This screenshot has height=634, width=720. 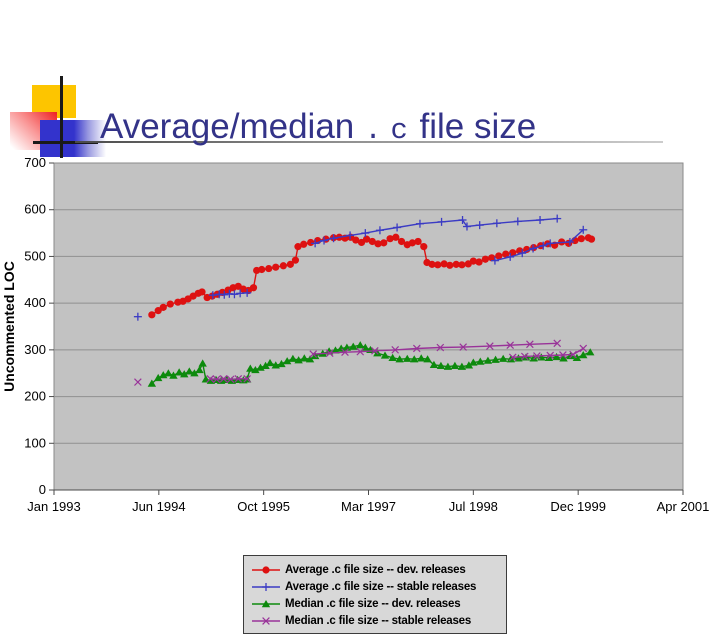 I want to click on legend-item: Median .c file size -- dev. releases, so click(x=375, y=603).